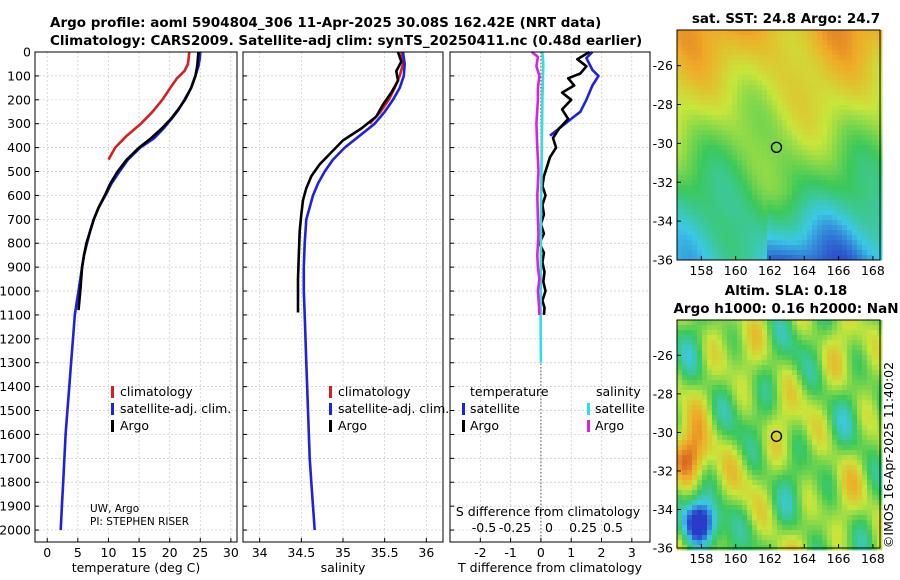 The width and height of the screenshot is (900, 580). What do you see at coordinates (778, 434) in the screenshot?
I see `map-frame` at bounding box center [778, 434].